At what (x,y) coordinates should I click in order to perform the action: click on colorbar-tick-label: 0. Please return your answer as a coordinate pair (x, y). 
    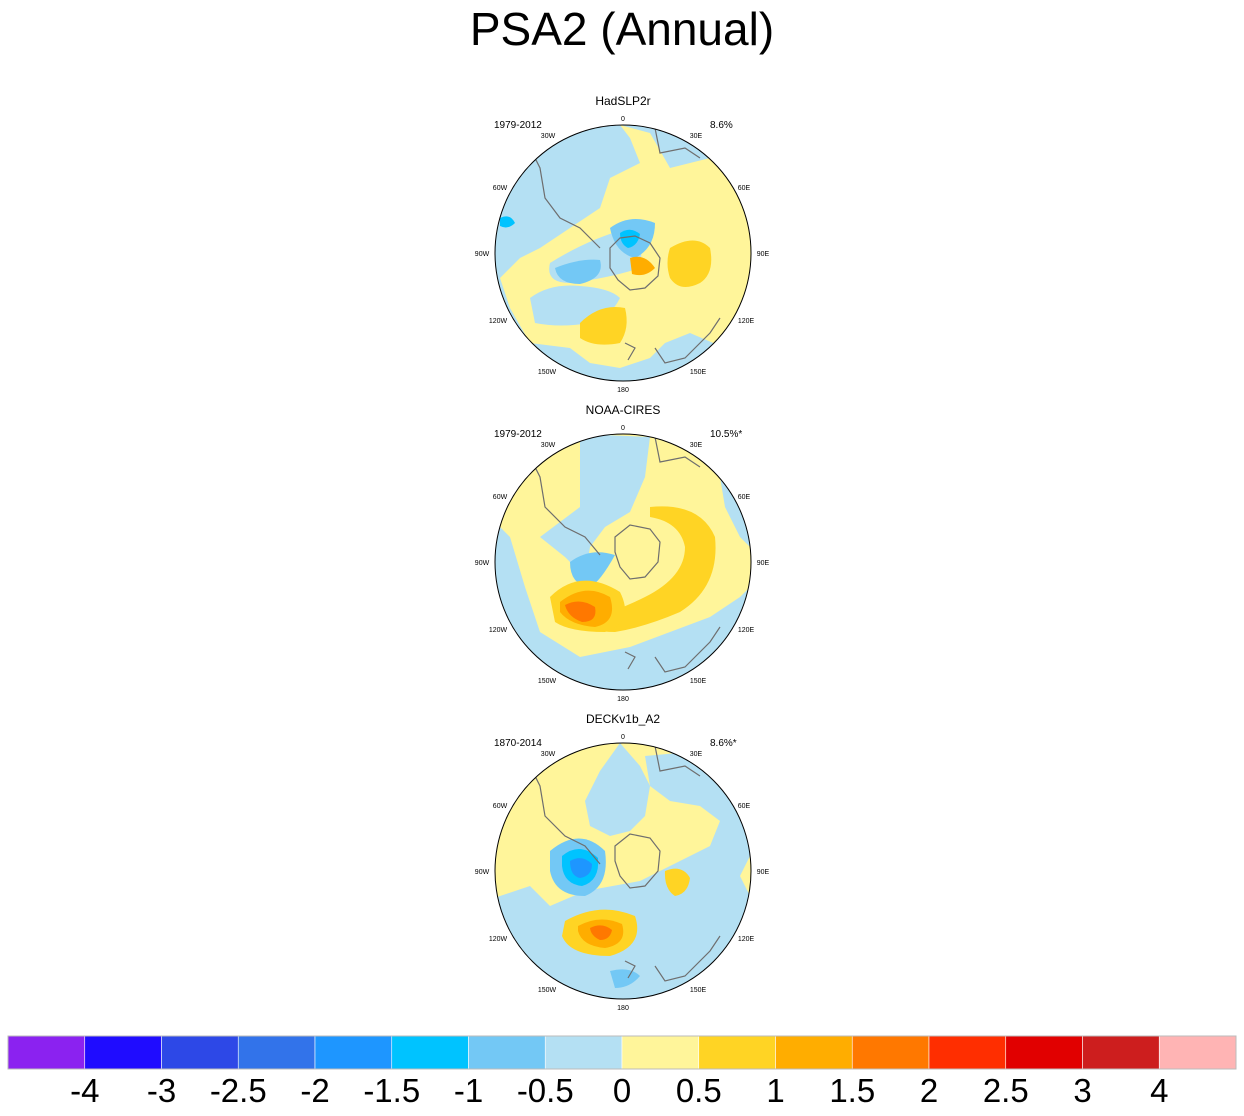
    Looking at the image, I should click on (622, 1090).